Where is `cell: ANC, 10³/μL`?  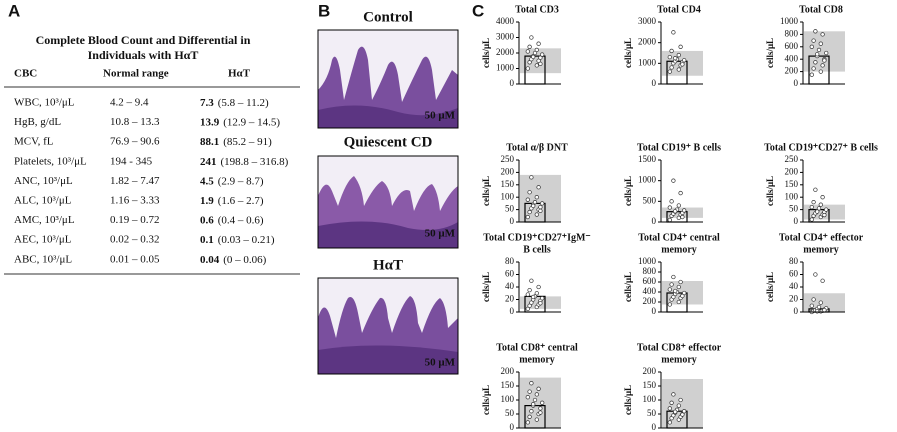 cell: ANC, 10³/μL is located at coordinates (43, 181).